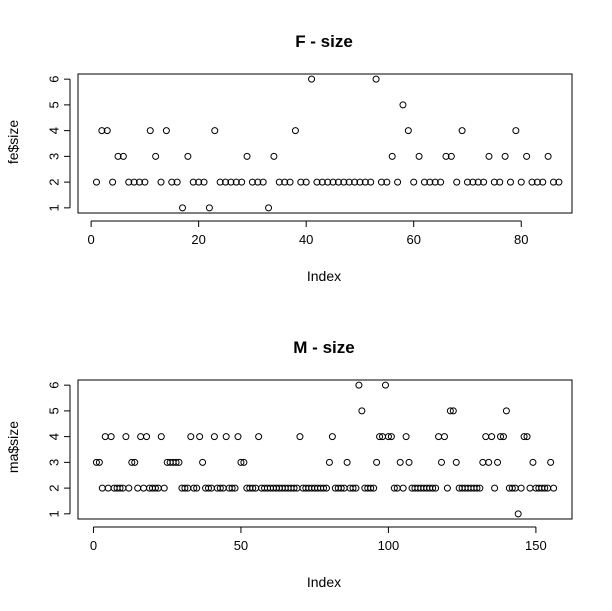  Describe the element at coordinates (324, 276) in the screenshot. I see `x-axis-label: Index` at that location.